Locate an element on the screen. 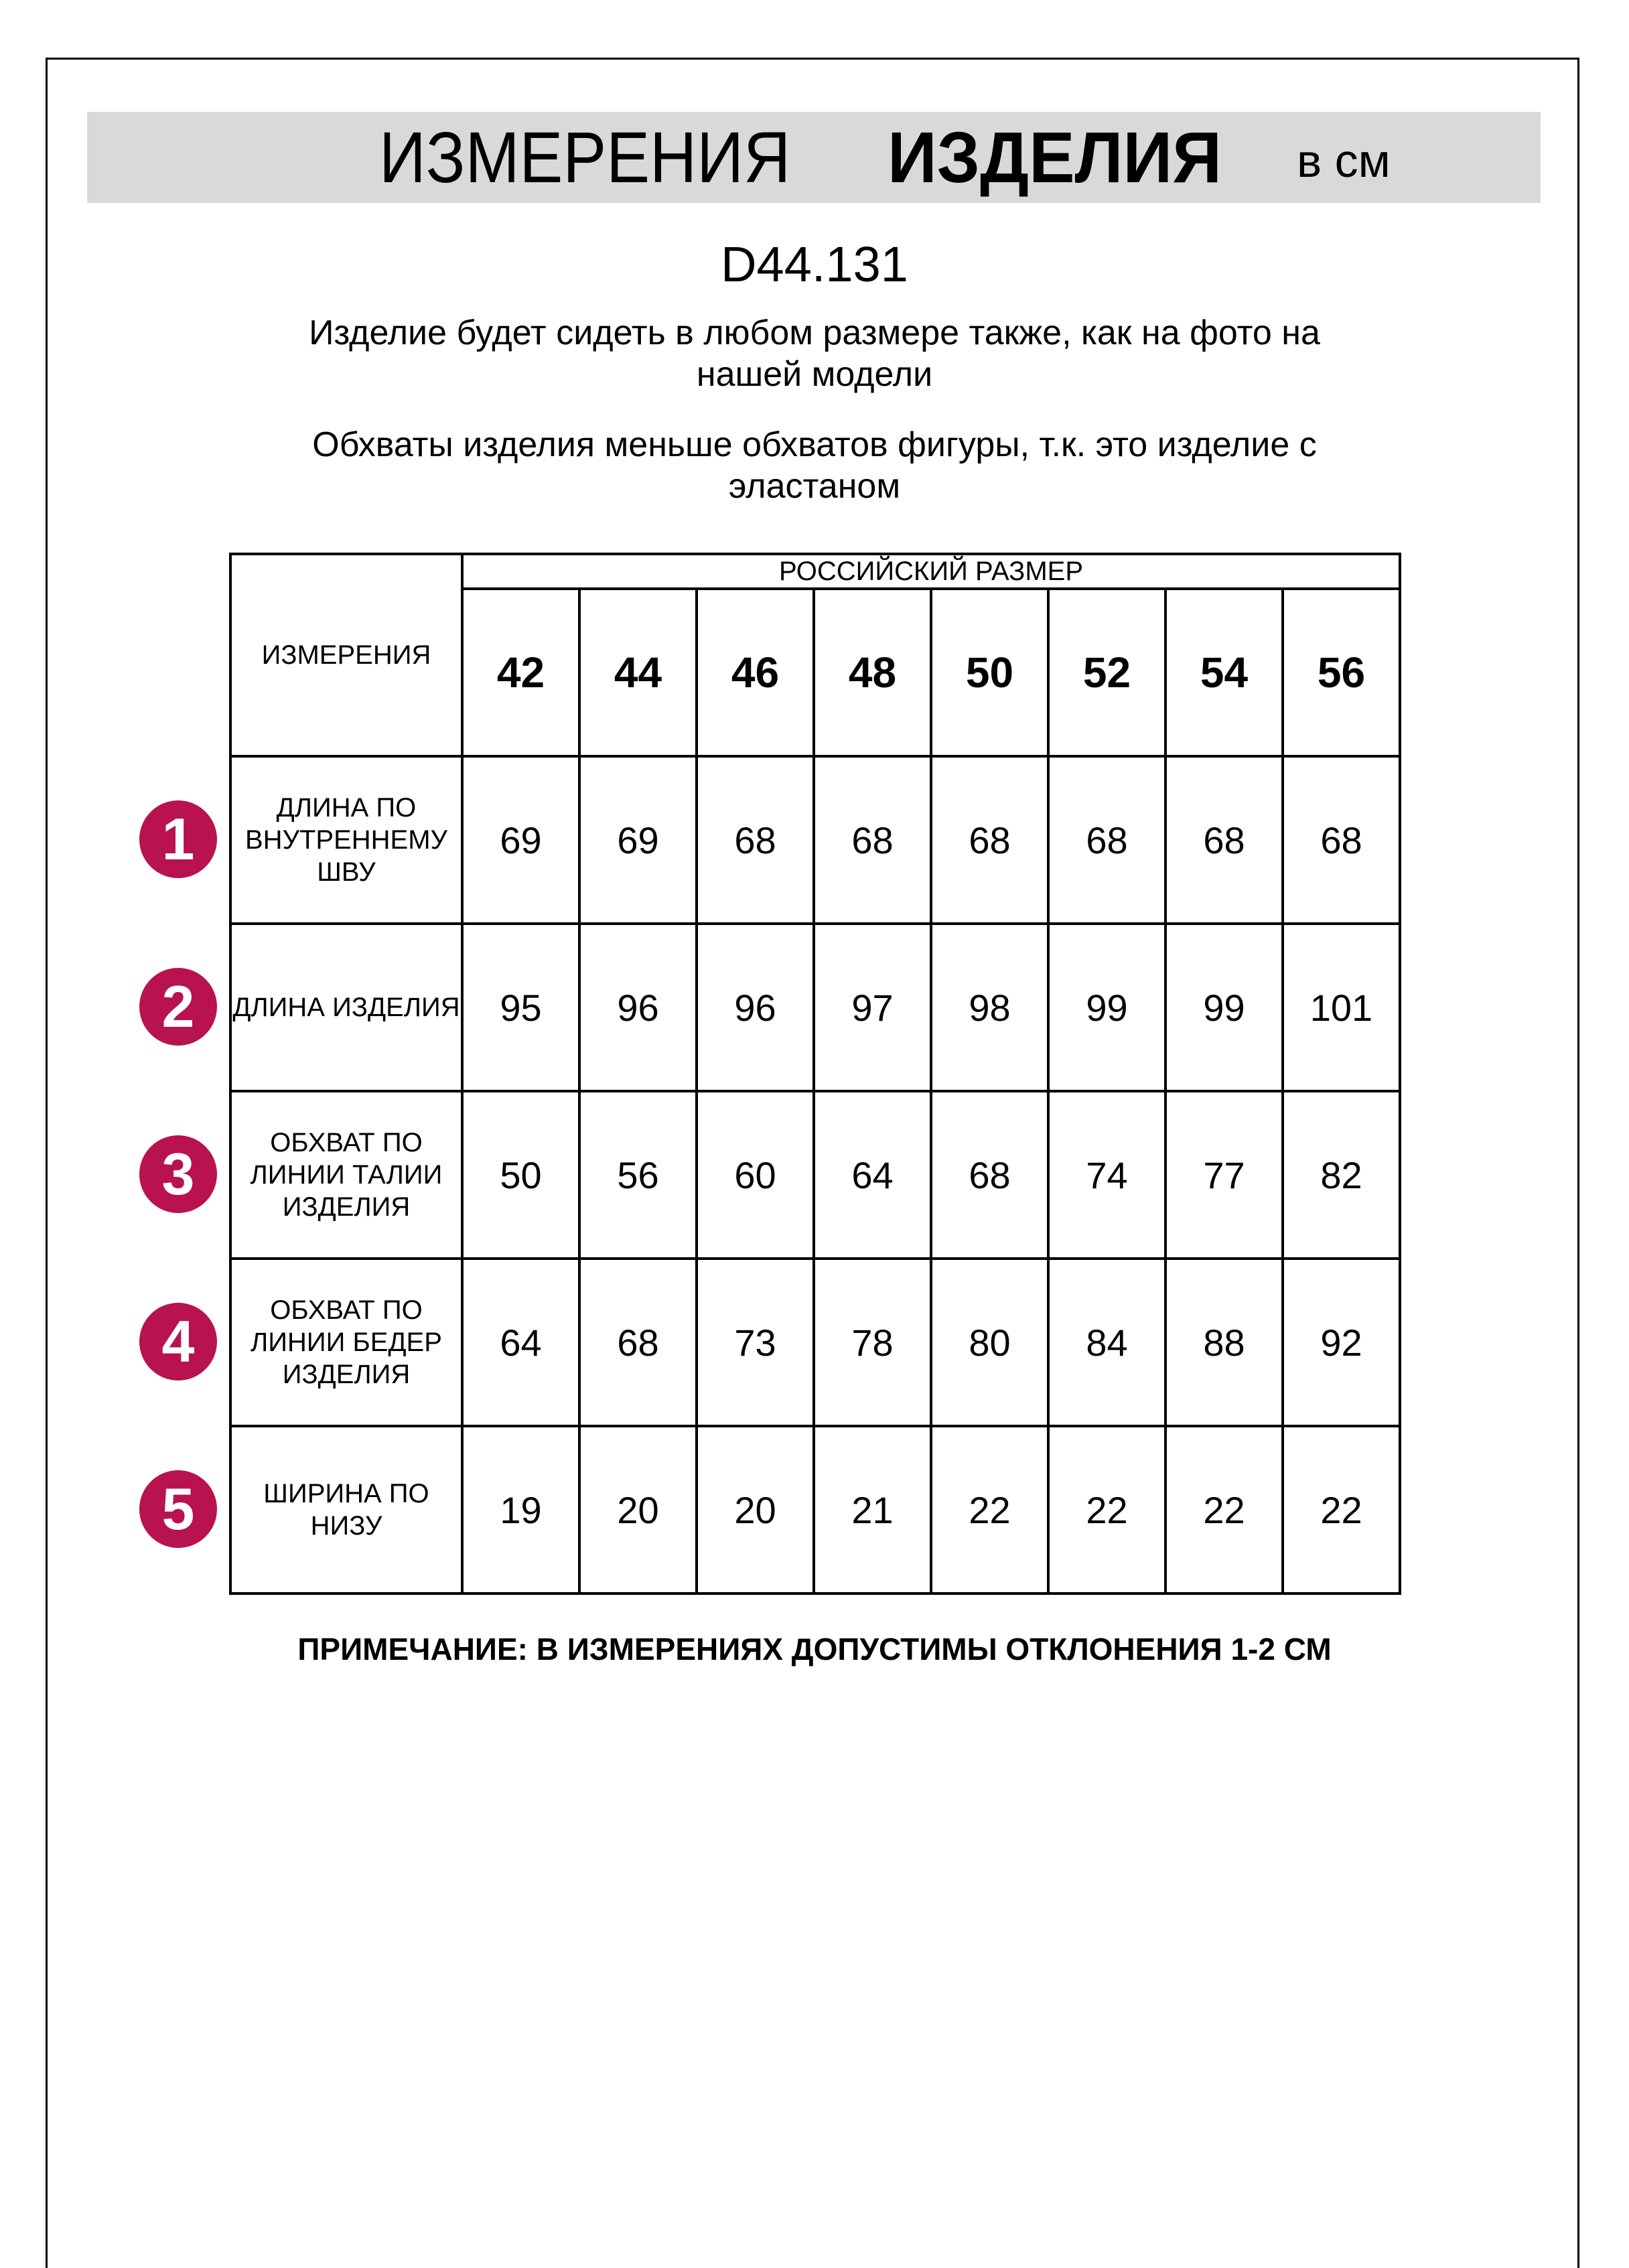 This screenshot has width=1629, height=2268. table-row: ДЛИНА ИЗДЕЛИЯ 95 96 96 97 98 99 99 101 is located at coordinates (815, 1007).